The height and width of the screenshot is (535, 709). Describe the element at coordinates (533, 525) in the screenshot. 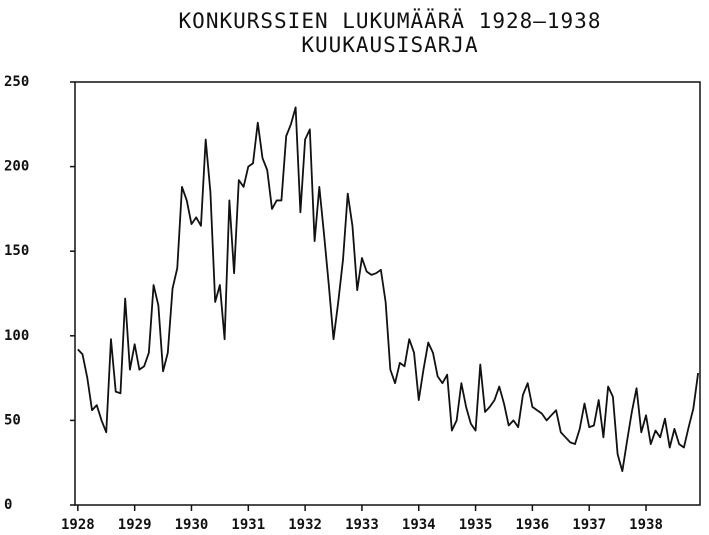

I see `x-tick-label: 1936` at that location.